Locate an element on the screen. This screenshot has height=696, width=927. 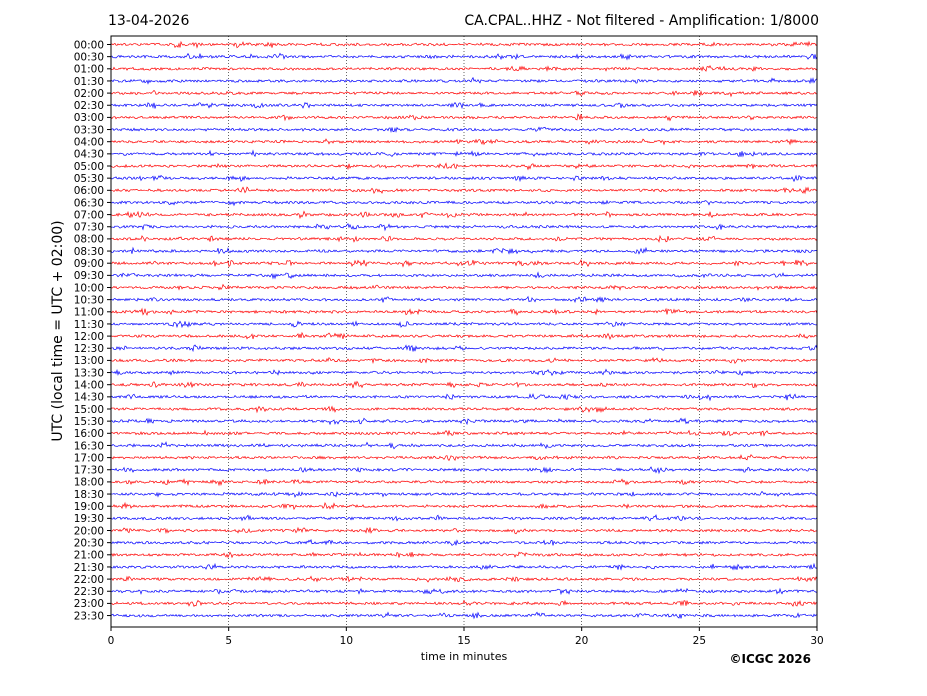
y-tick-label: 21:30 is located at coordinates (89, 568).